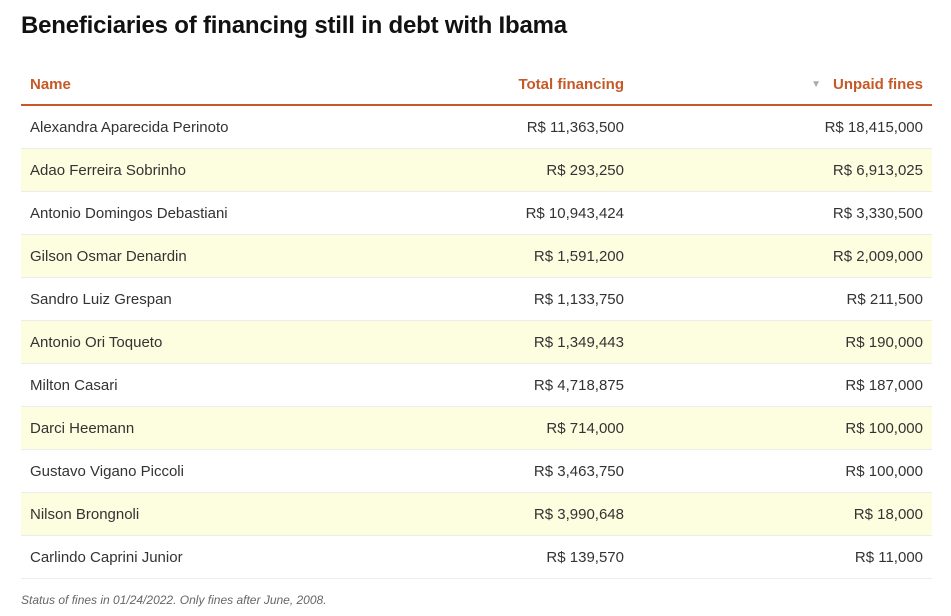 The width and height of the screenshot is (951, 616). I want to click on column-header-total-financing: Total financing, so click(571, 84).